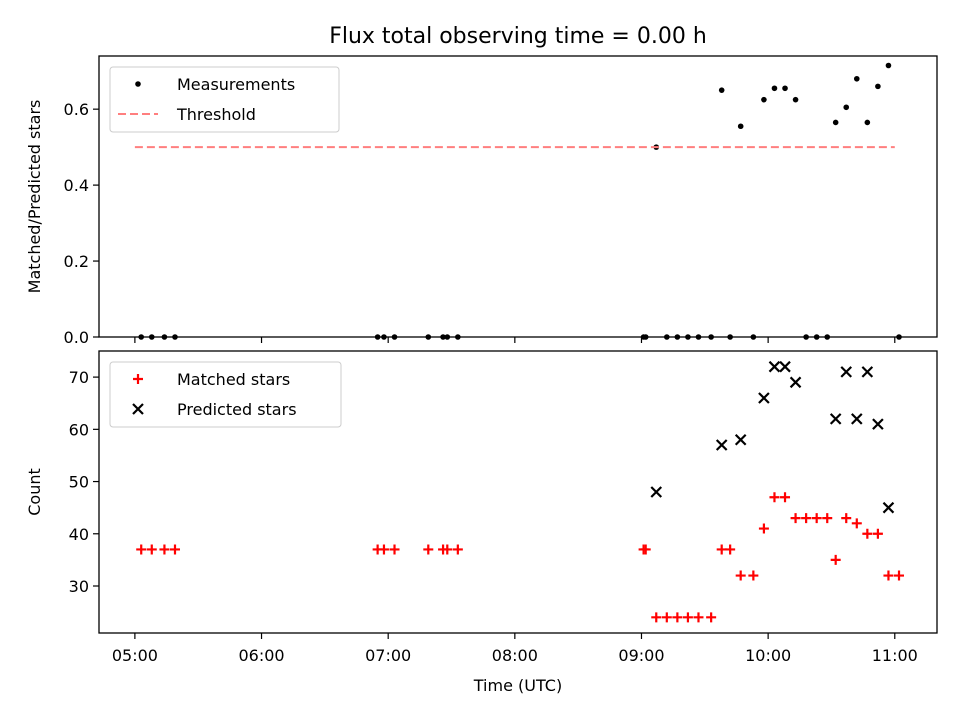  Describe the element at coordinates (237, 409) in the screenshot. I see `legend-label: Predicted stars` at that location.